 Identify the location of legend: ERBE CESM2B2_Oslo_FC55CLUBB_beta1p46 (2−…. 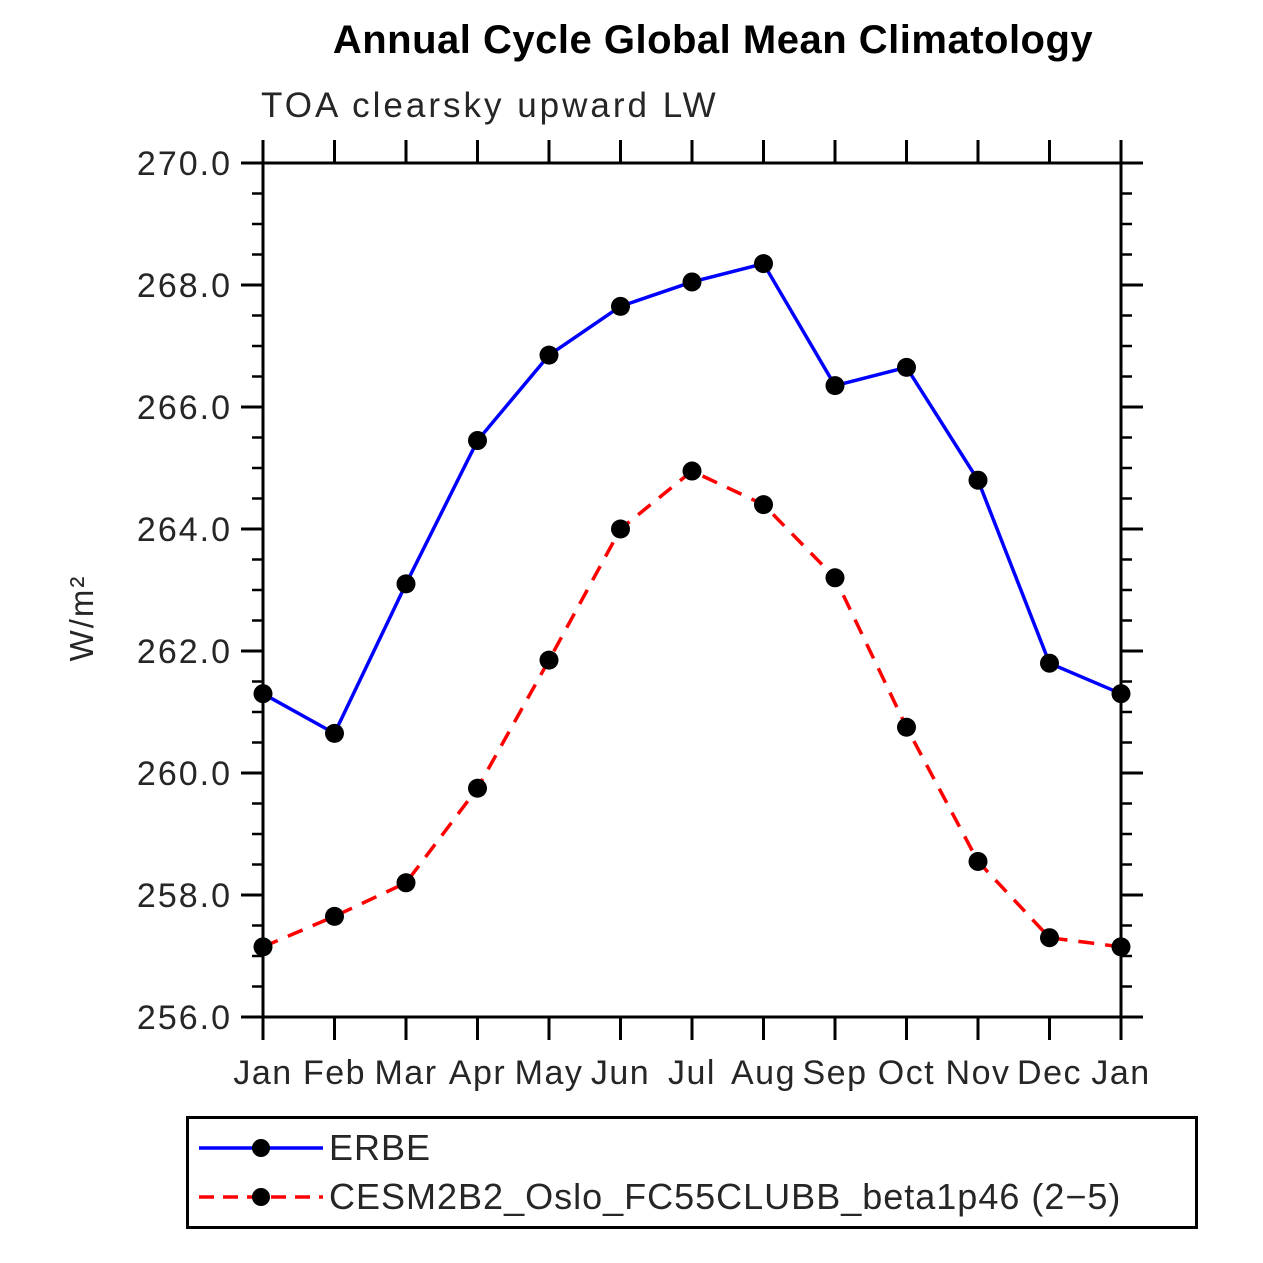
(692, 1172).